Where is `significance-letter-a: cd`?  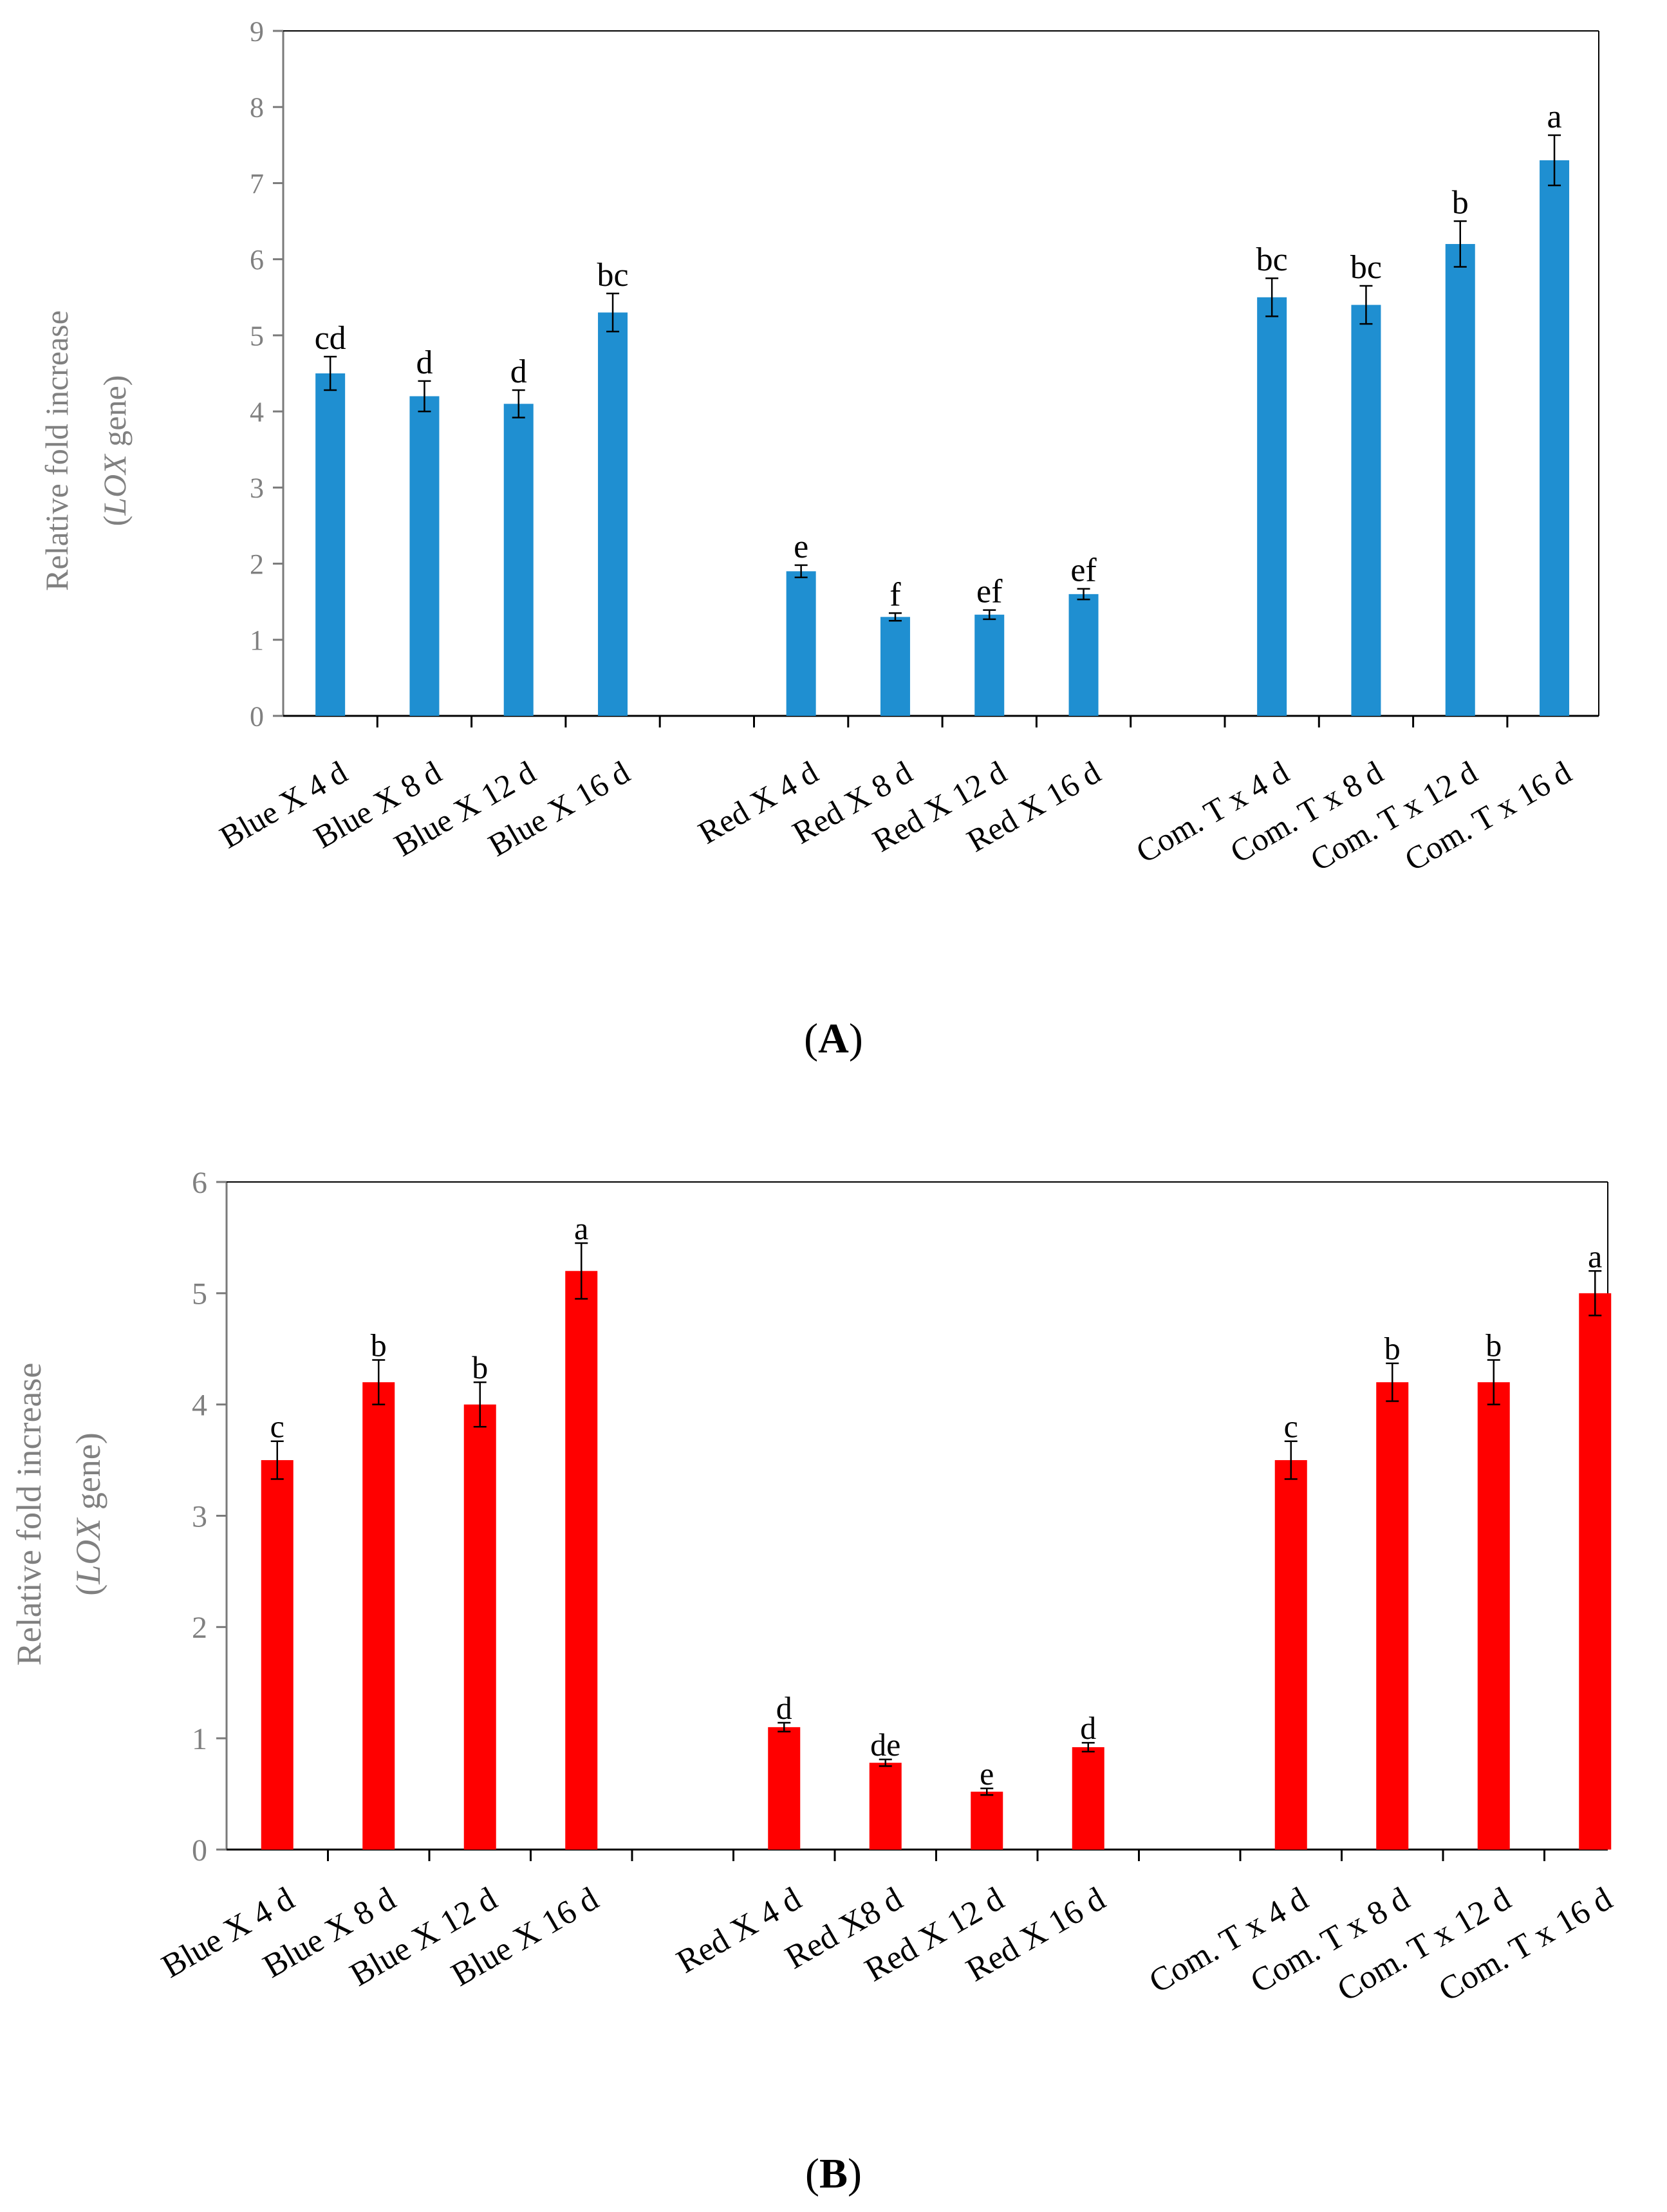 significance-letter-a: cd is located at coordinates (330, 338).